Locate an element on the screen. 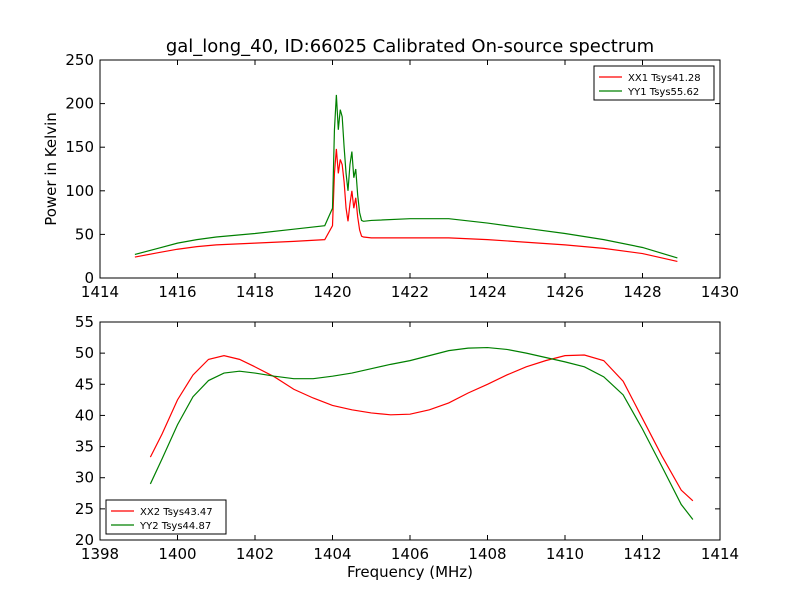 Image resolution: width=800 pixels, height=600 pixels. x-tick-label: 1398 is located at coordinates (100, 554).